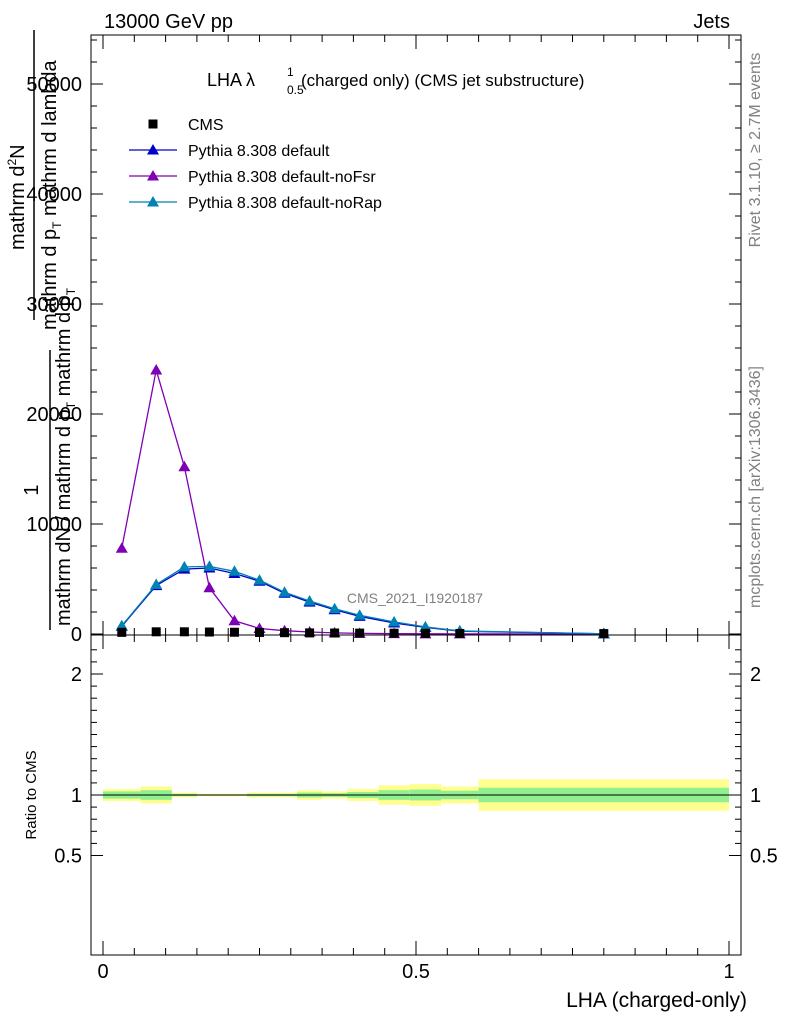  Describe the element at coordinates (206, 125) in the screenshot. I see `legend-label: CMS` at that location.